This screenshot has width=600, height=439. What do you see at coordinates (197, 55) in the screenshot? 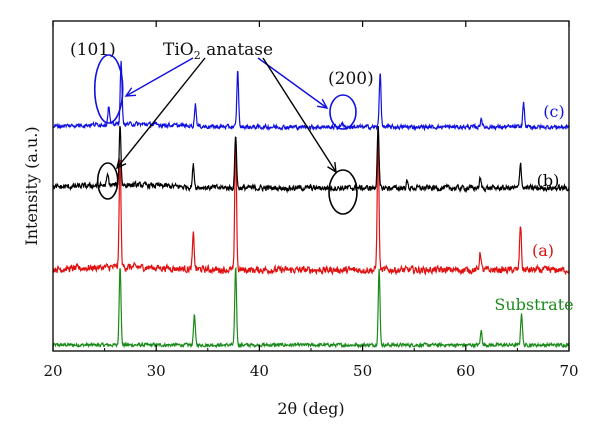
I see `annotation-tio2-sub: 2` at bounding box center [197, 55].